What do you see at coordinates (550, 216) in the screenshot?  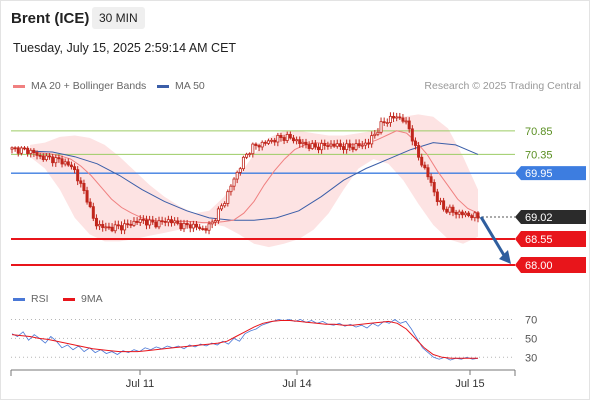 I see `last-price-tag` at bounding box center [550, 216].